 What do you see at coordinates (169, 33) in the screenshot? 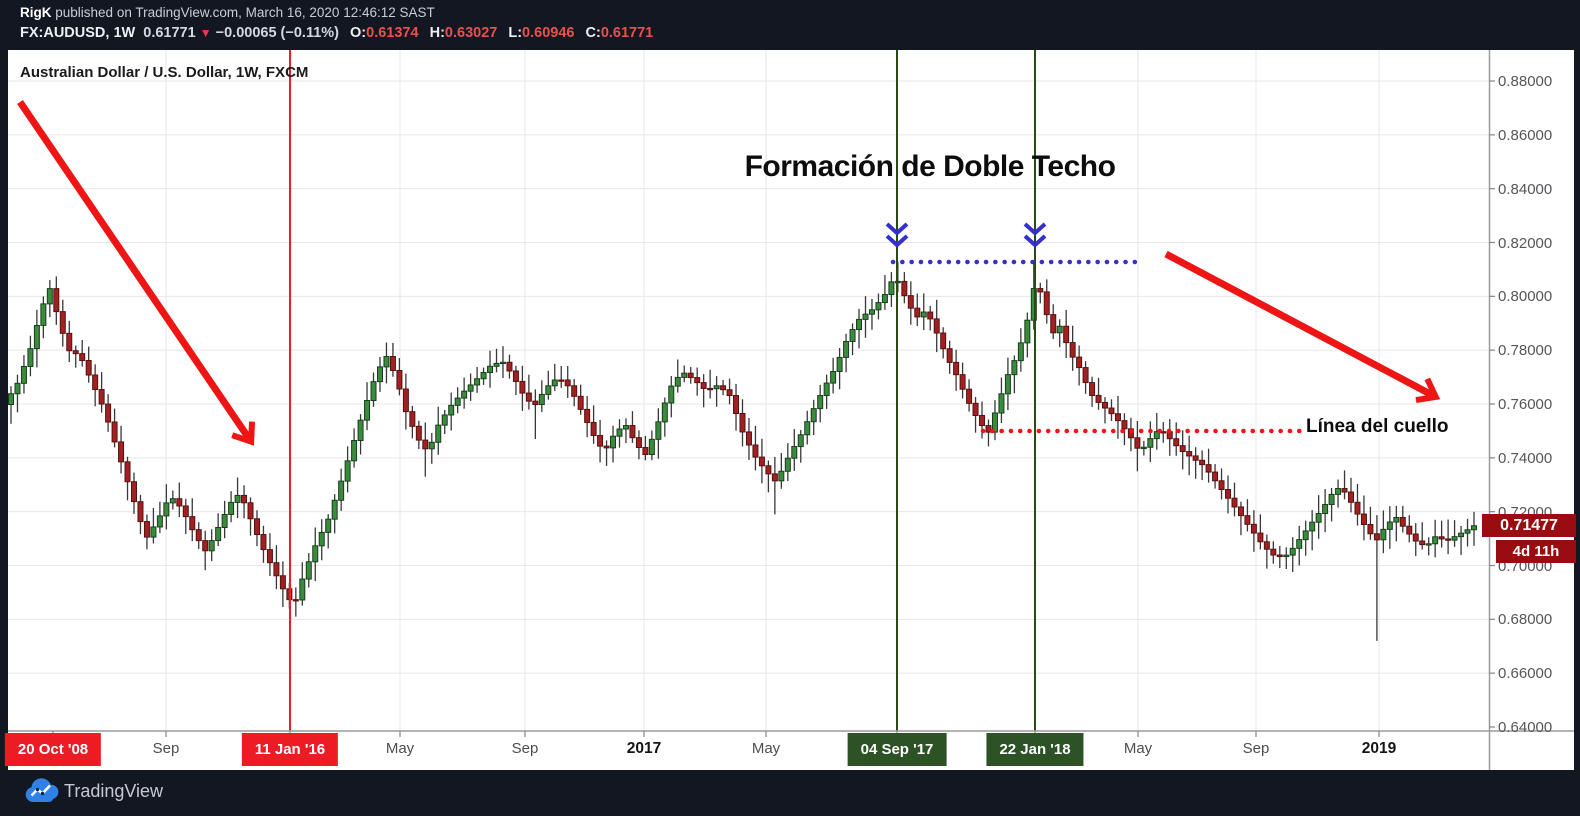
I see `last-price: 0.61771` at bounding box center [169, 33].